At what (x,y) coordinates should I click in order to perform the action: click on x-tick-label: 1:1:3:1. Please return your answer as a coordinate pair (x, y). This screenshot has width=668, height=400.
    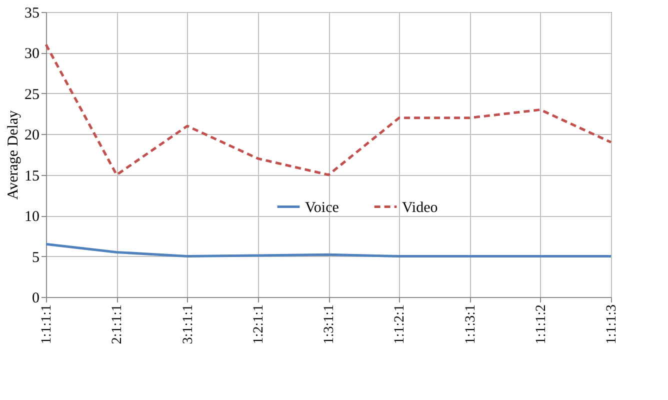
    Looking at the image, I should click on (470, 324).